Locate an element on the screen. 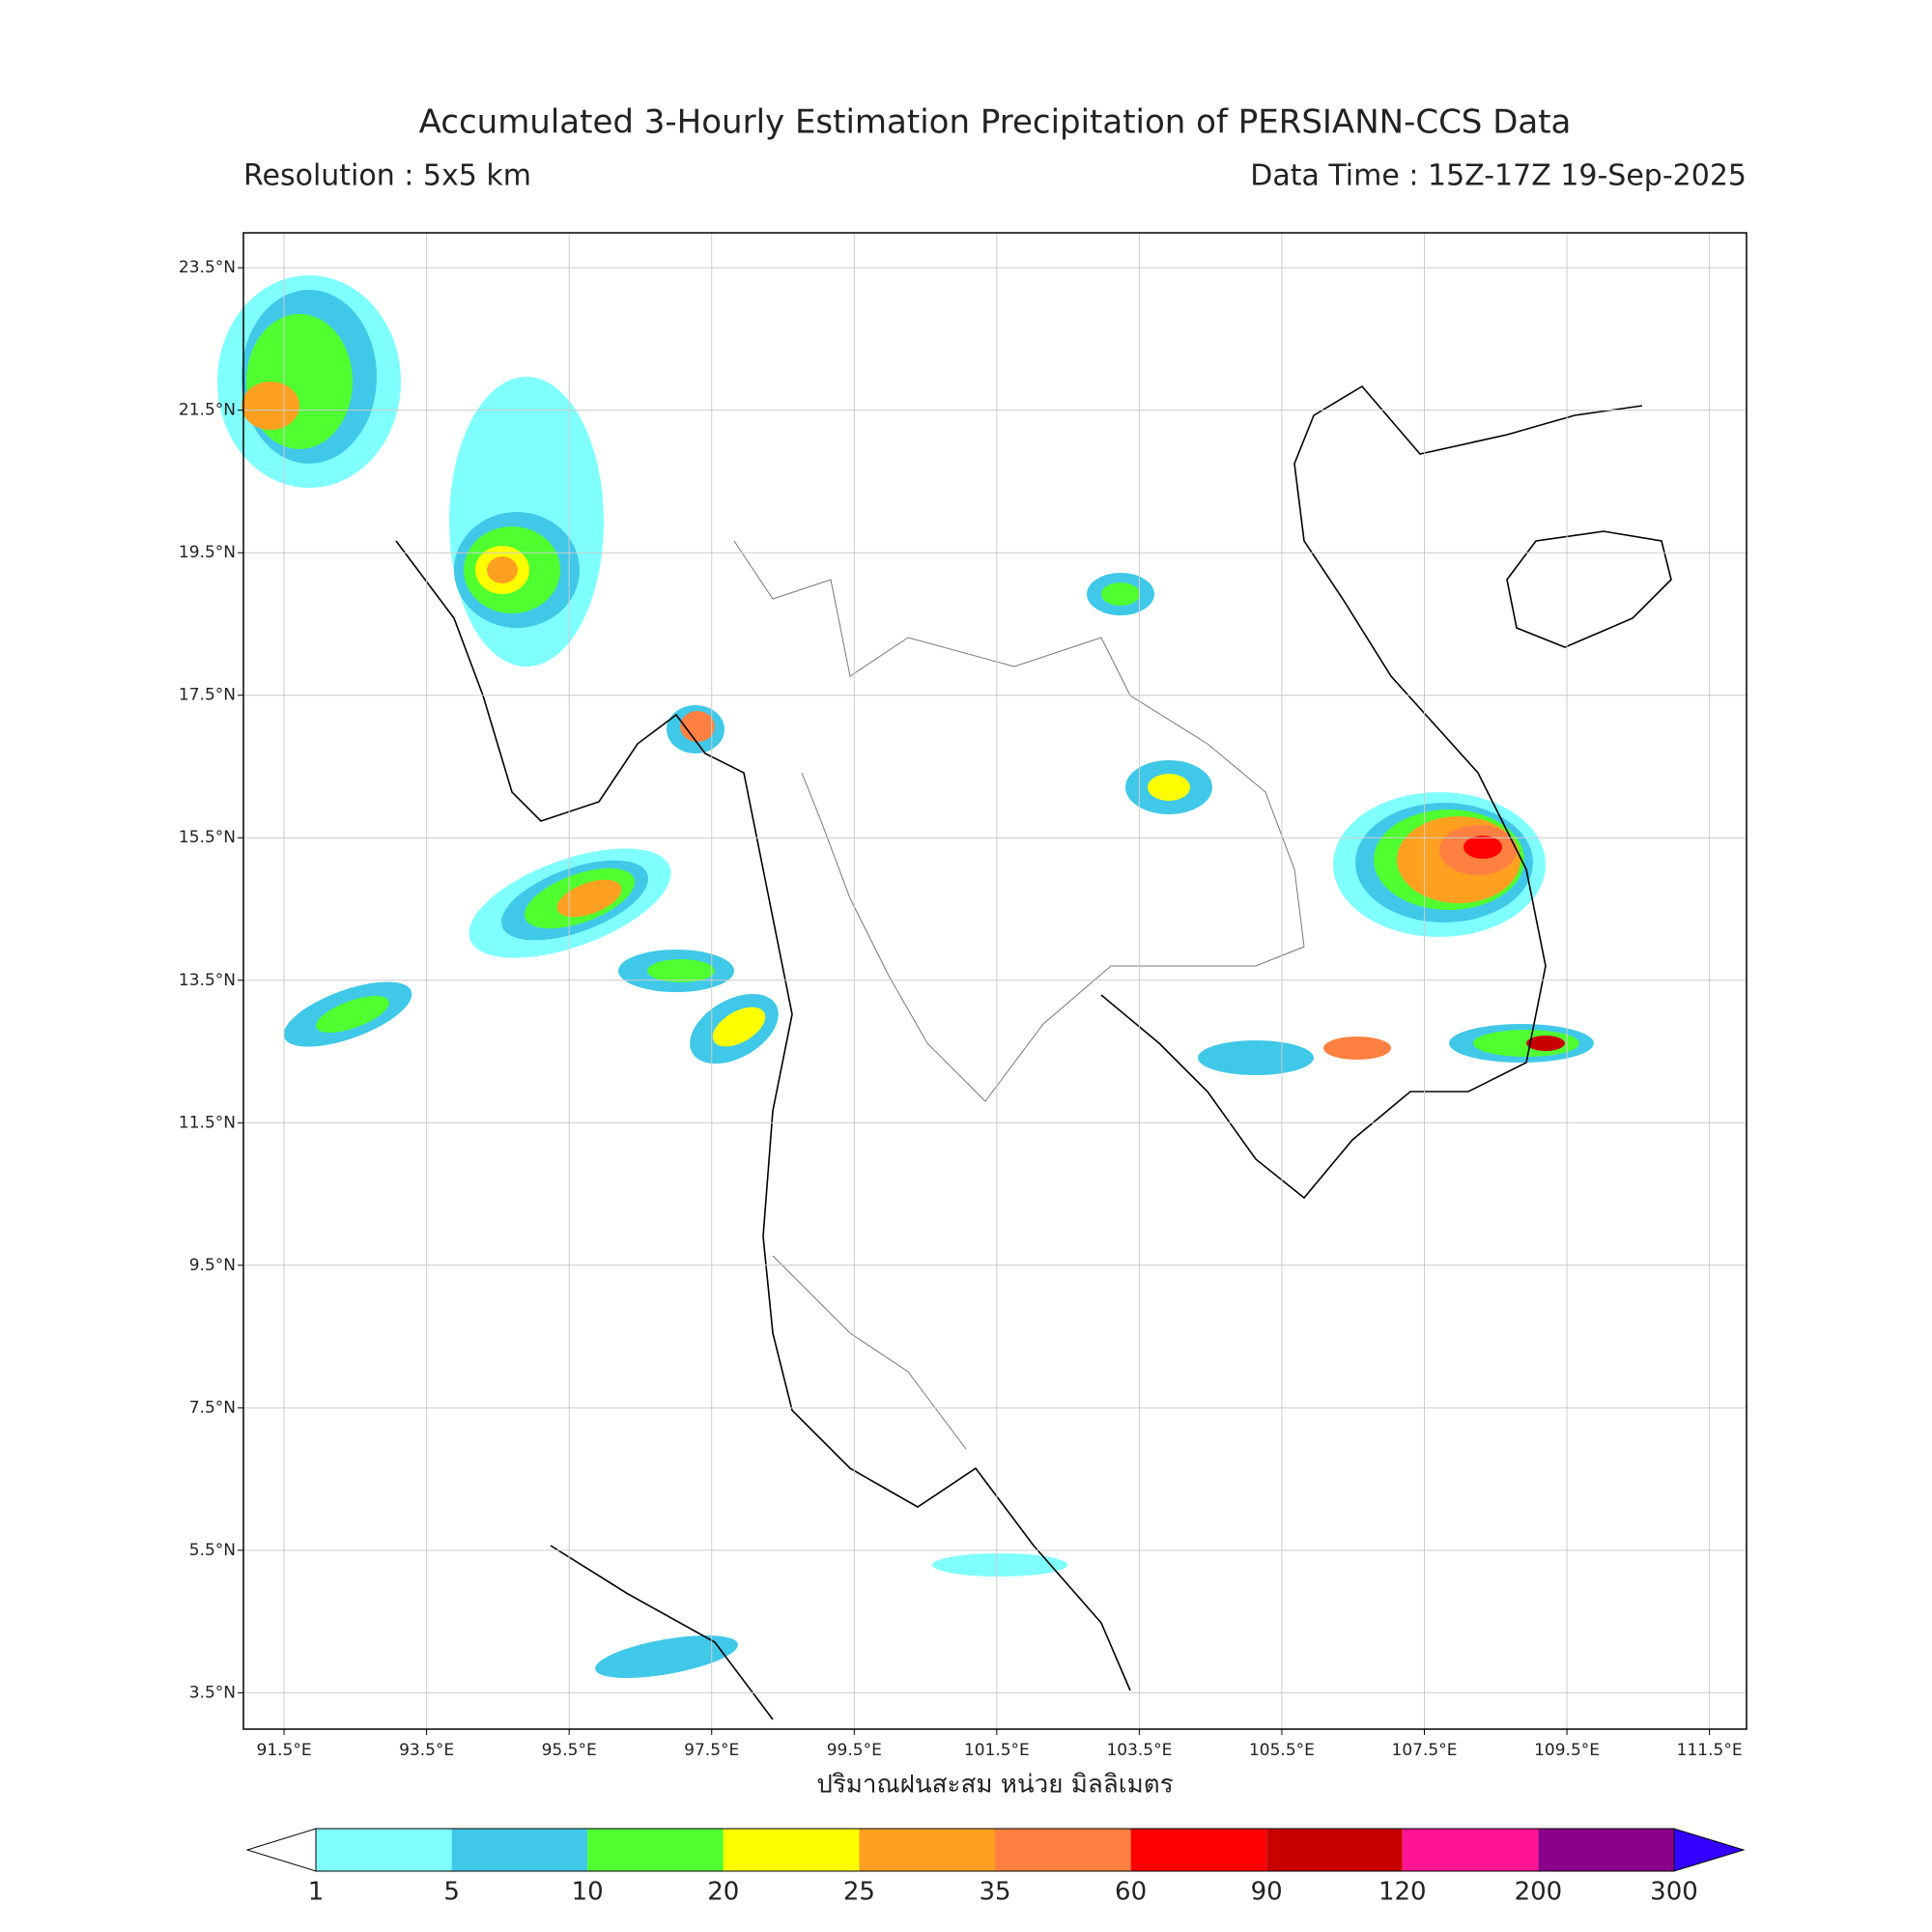  resolution: Resolution : 5x5 km is located at coordinates (387, 176).